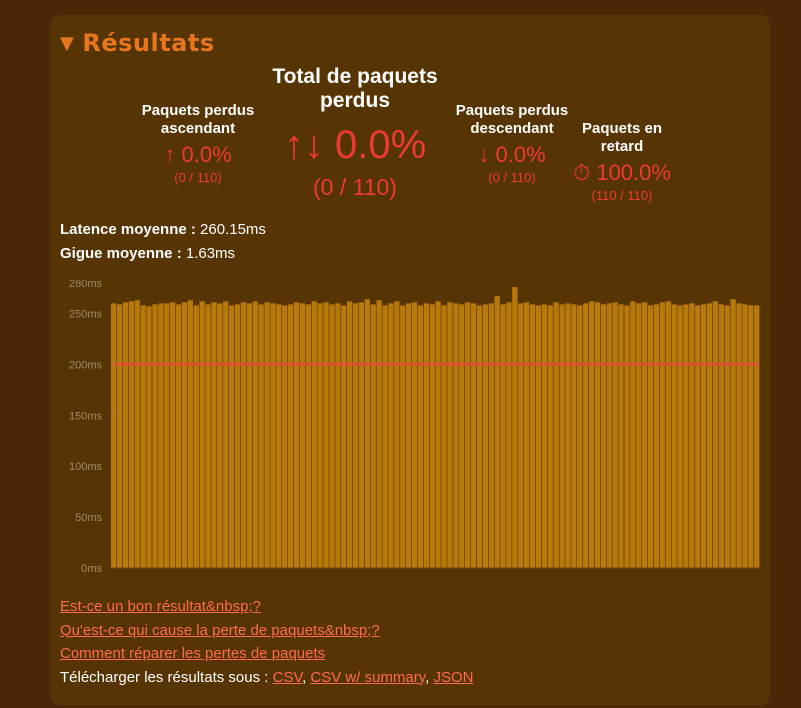 This screenshot has height=708, width=801. What do you see at coordinates (303, 145) in the screenshot?
I see `arrows-up-down-icon: ↑↓` at bounding box center [303, 145].